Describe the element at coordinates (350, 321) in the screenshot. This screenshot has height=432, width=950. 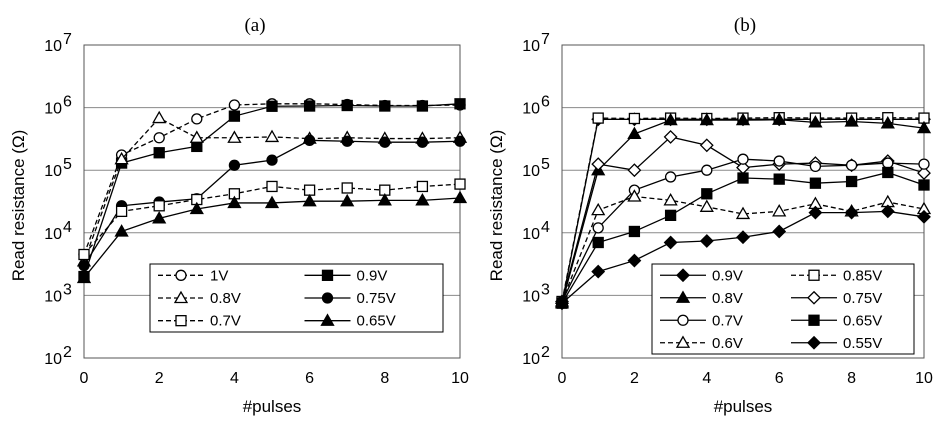
I see `legend-entry-a-0-65v: 0.65V` at that location.